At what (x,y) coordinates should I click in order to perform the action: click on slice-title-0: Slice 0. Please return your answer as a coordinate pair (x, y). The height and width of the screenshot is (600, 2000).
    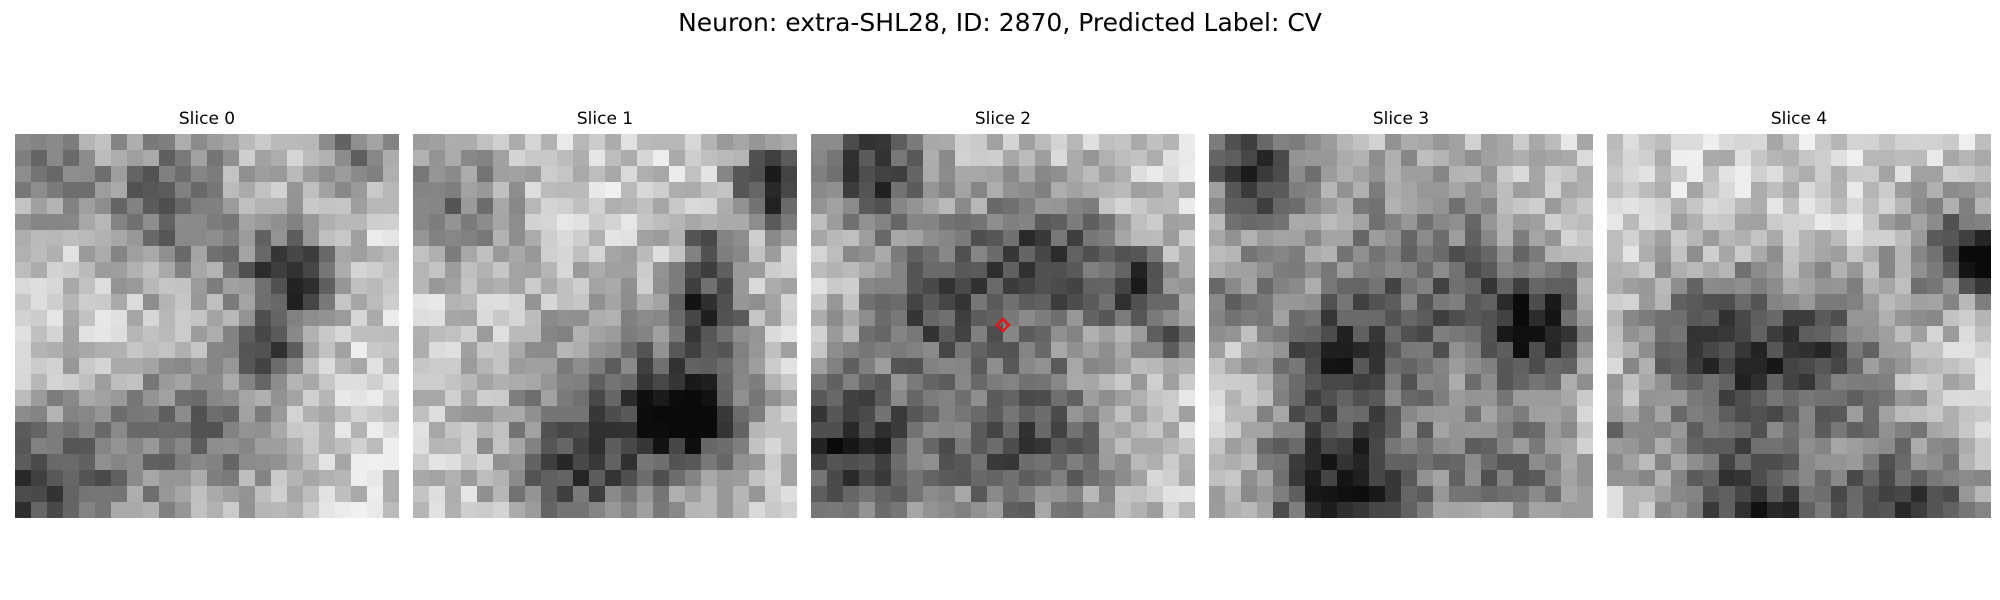
    Looking at the image, I should click on (207, 119).